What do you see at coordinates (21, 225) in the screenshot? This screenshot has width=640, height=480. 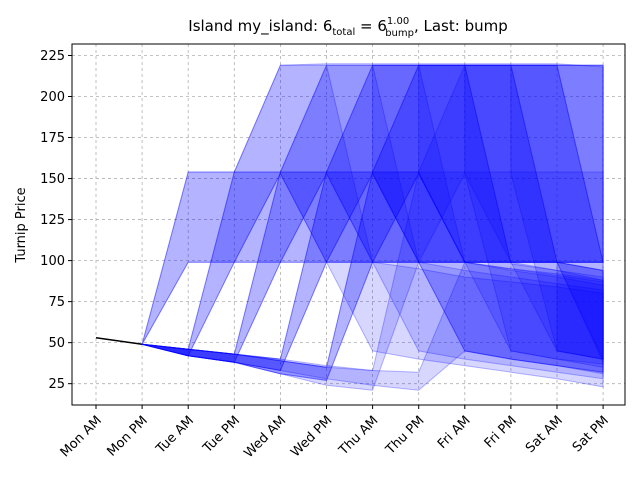 I see `y-axis-label: Turnip Price` at bounding box center [21, 225].